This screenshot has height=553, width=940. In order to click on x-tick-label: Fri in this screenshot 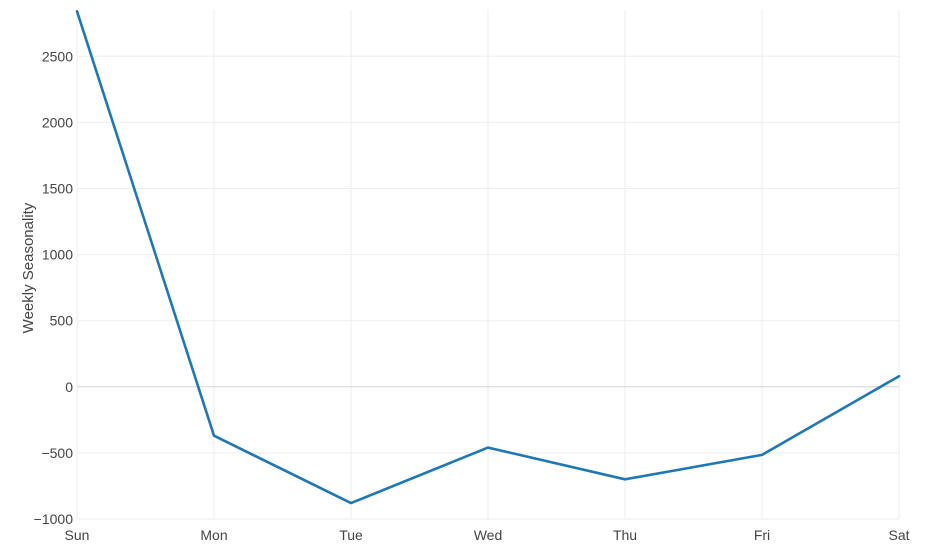, I will do `click(762, 535)`.